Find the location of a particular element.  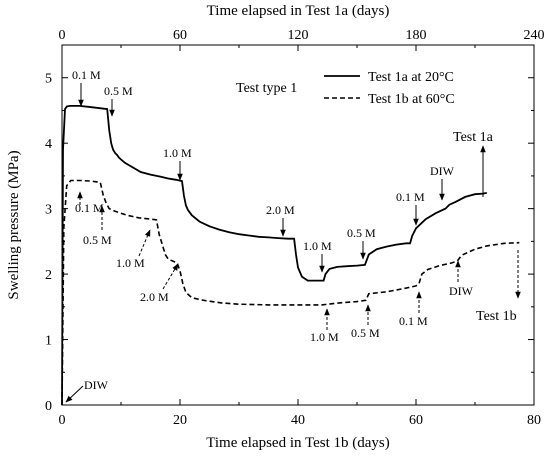

test-1b-label: Test 1b is located at coordinates (496, 316).